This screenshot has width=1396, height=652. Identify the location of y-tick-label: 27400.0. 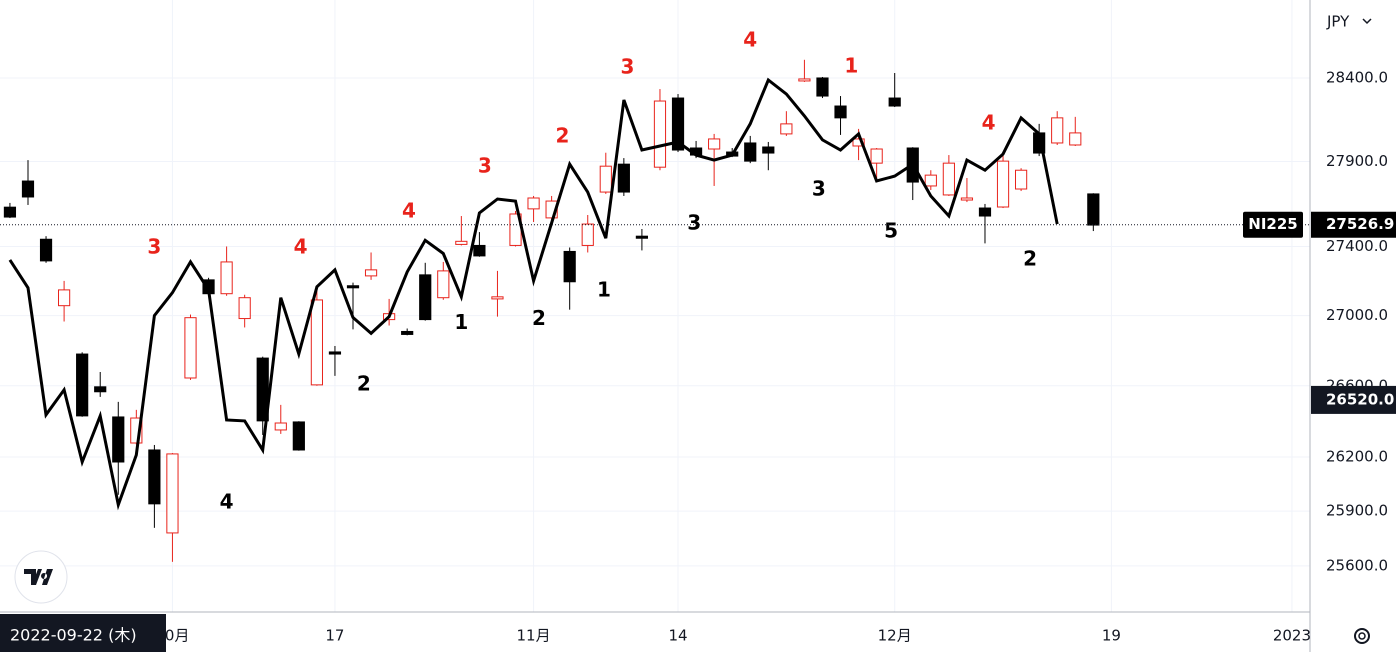
(1357, 246).